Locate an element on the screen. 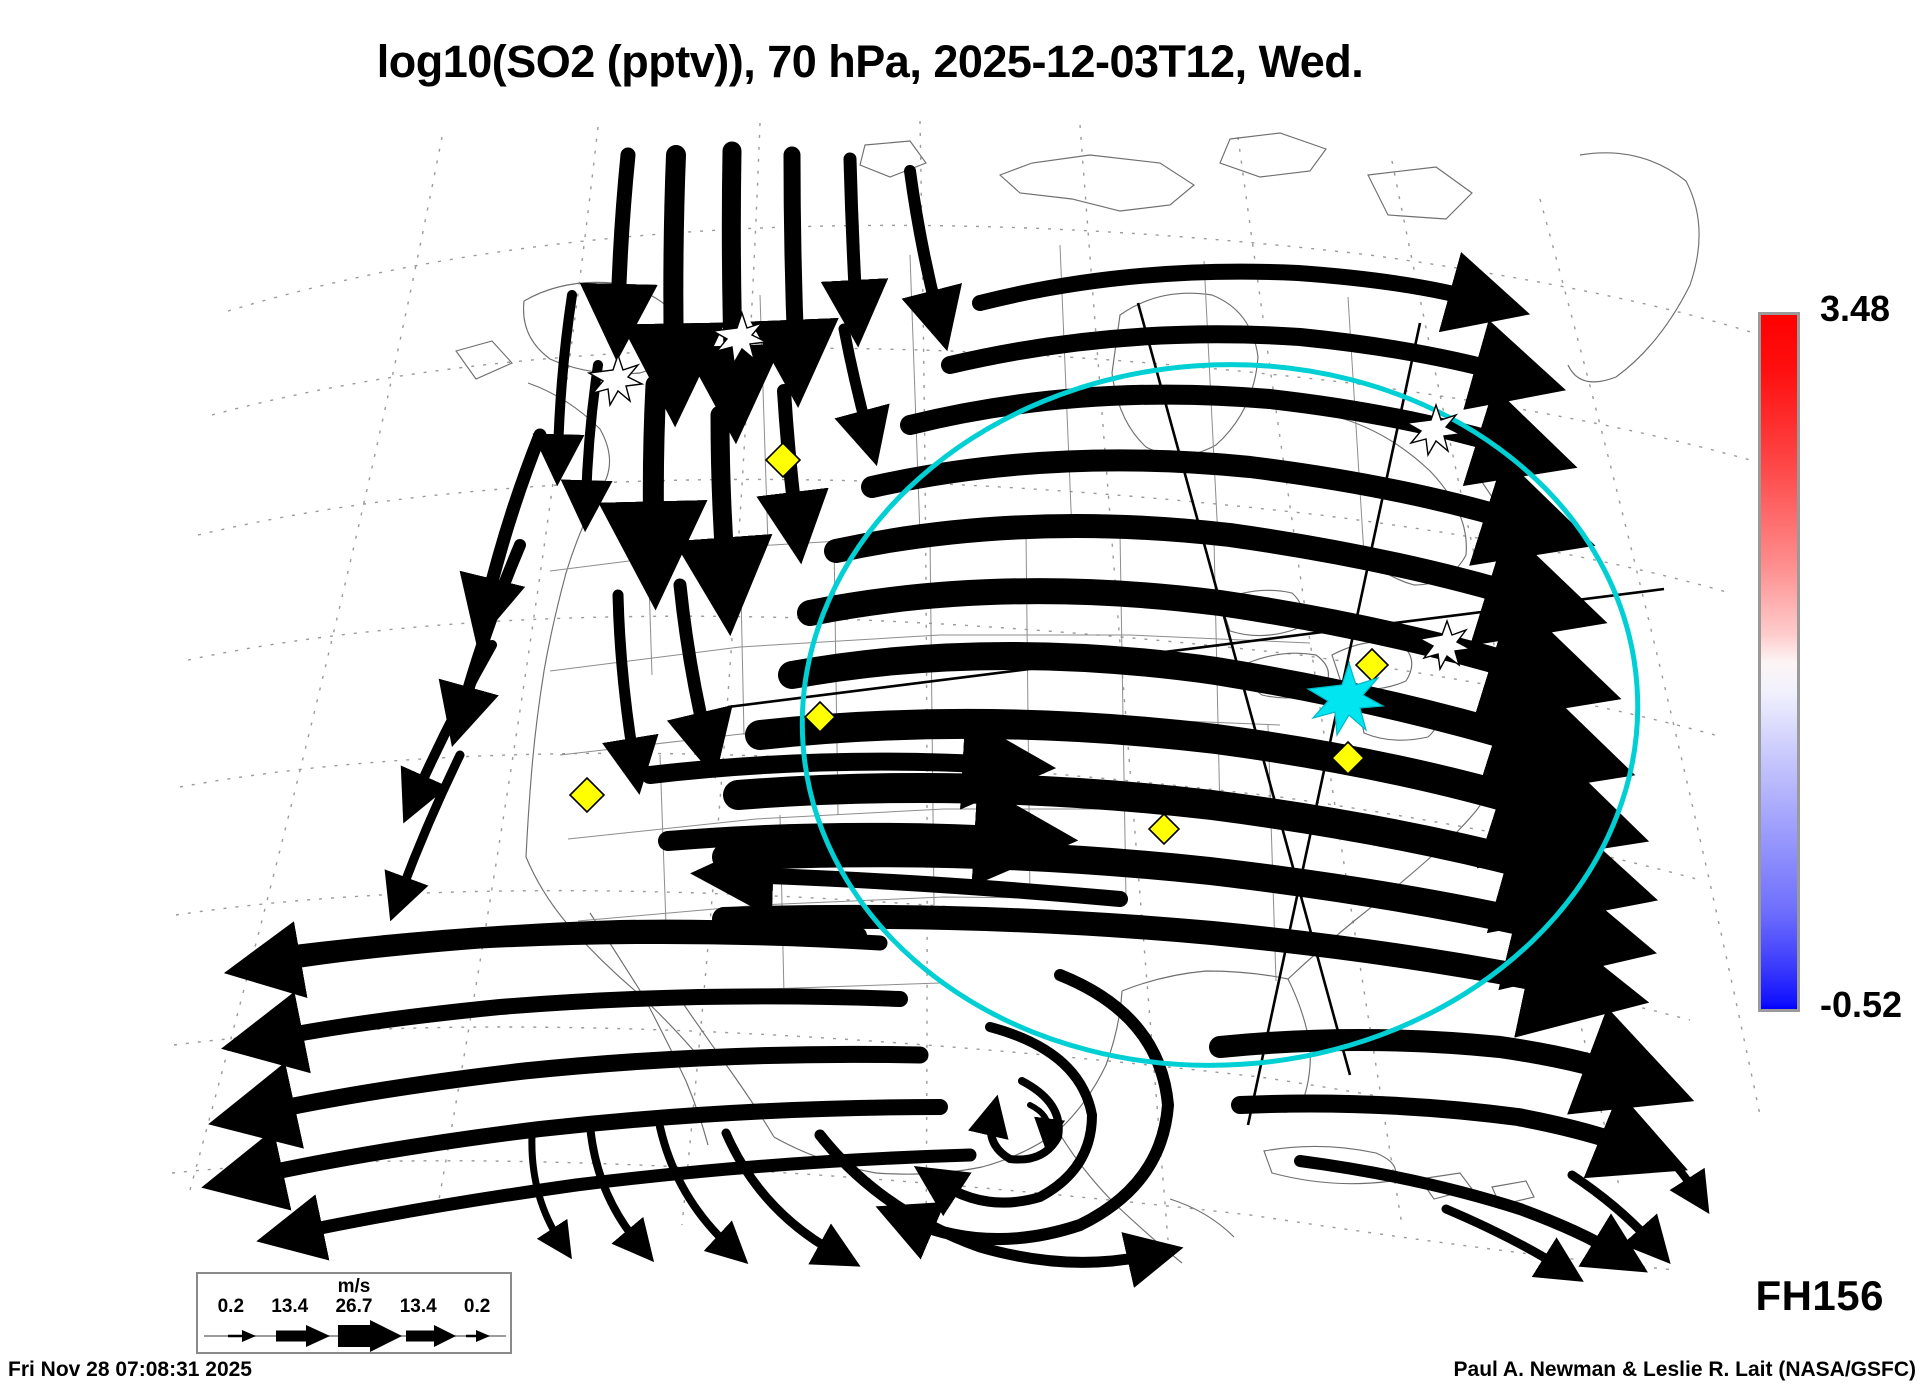 The height and width of the screenshot is (1394, 1926). colorbar-min-label: -0.52 is located at coordinates (1861, 1004).